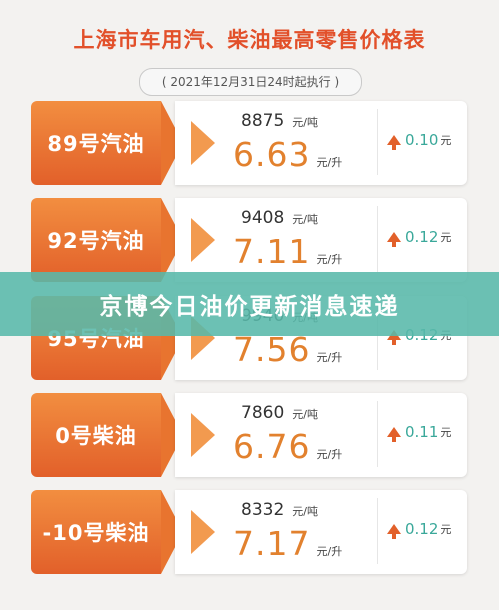 This screenshot has height=610, width=499. I want to click on price-row: -10号柴油 8332 元/吨 7.17 元/升 0.12 元, so click(249, 532).